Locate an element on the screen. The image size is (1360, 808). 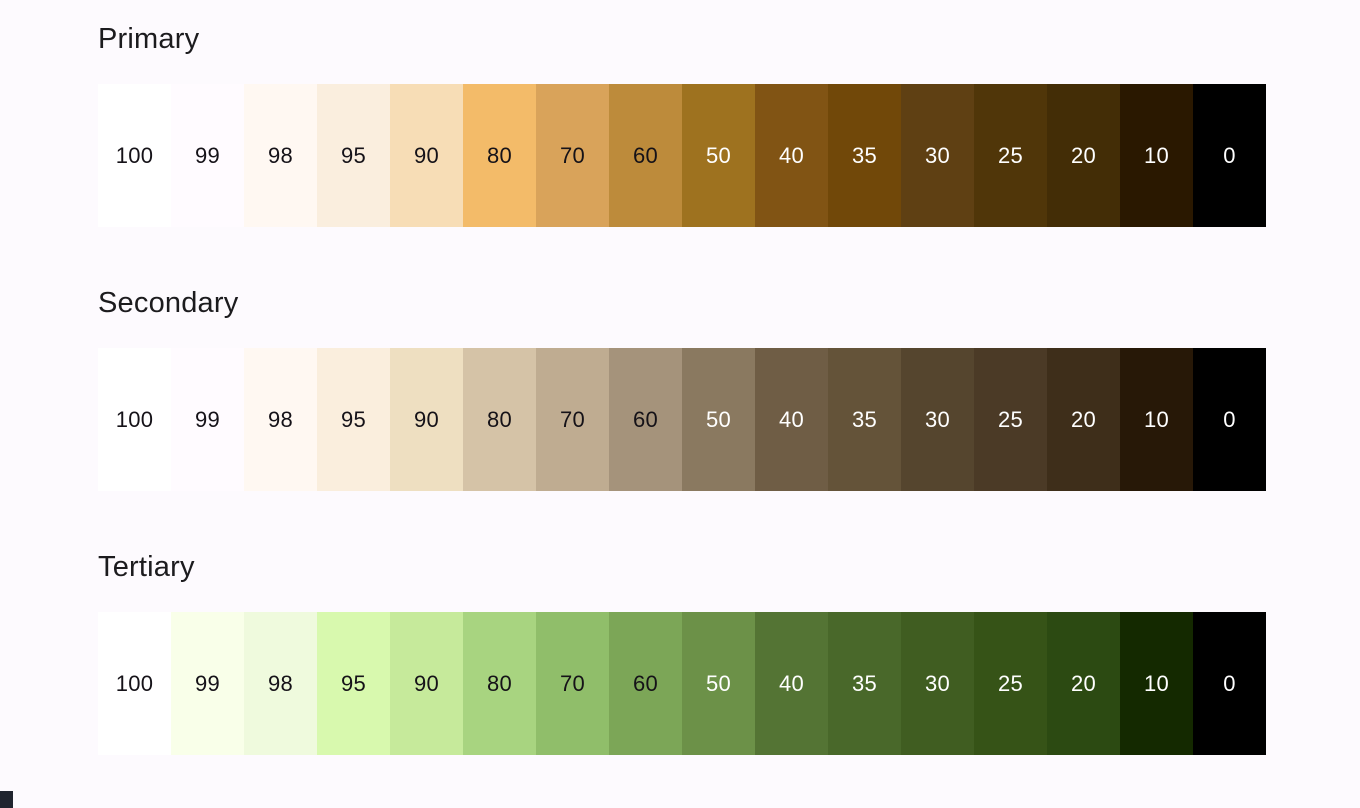
swatch-secondary-70: 70 is located at coordinates (572, 419).